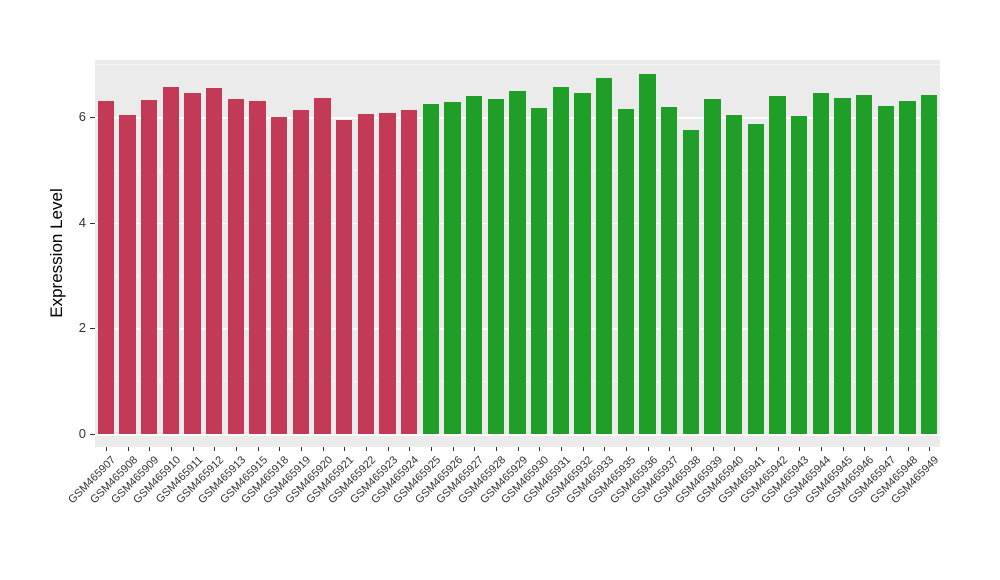  I want to click on y-tick-label: 0, so click(82, 433).